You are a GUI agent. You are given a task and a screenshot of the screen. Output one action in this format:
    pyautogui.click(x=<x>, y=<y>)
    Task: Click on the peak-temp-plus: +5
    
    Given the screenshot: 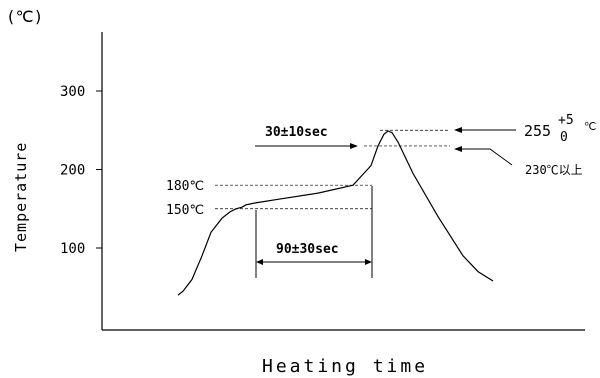 What is the action you would take?
    pyautogui.click(x=566, y=120)
    